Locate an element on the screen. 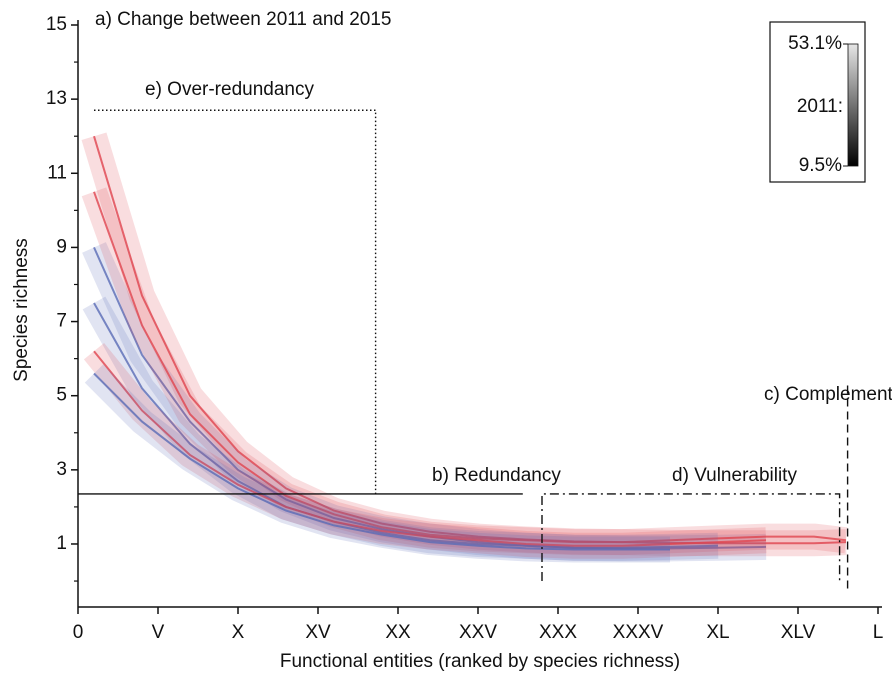 Image resolution: width=892 pixels, height=681 pixels. x-tick-label: XLV is located at coordinates (798, 632).